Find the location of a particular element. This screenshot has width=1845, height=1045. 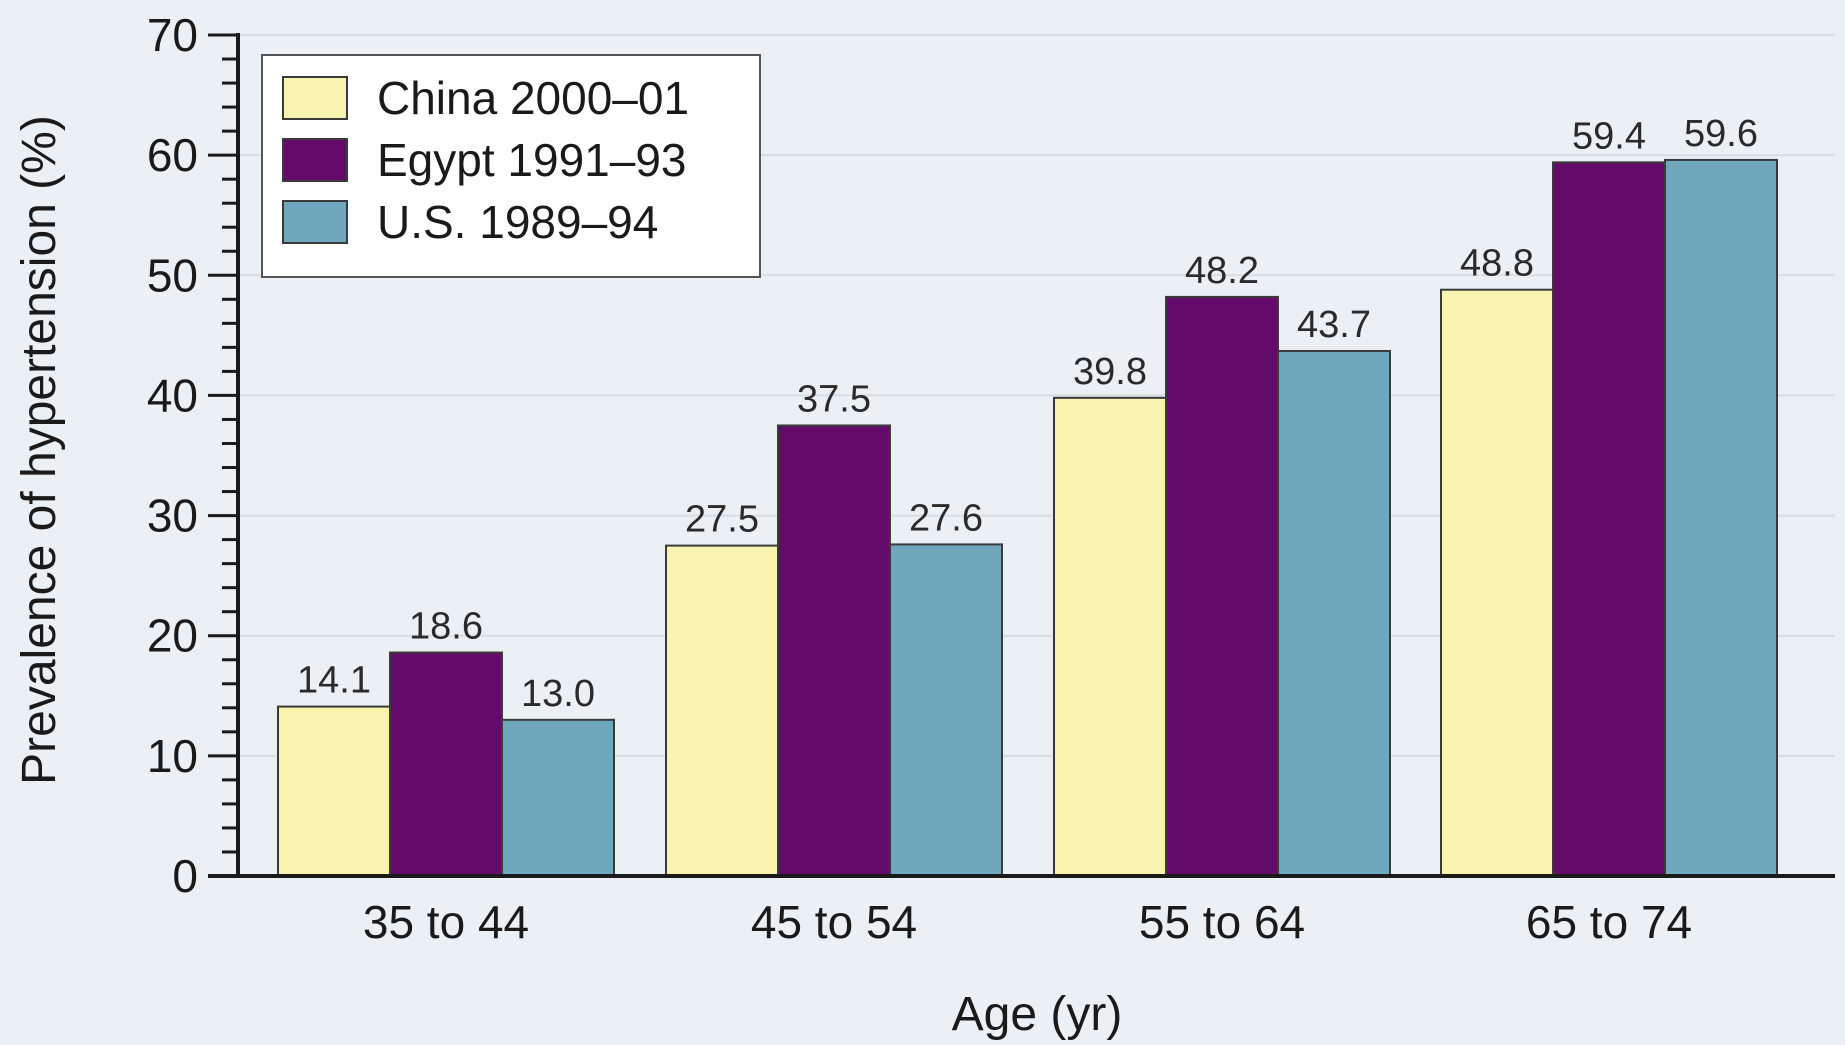

x-axis-categories: 35 to 44 45 to 54 55 to 64 65 to 74 is located at coordinates (1027, 922).